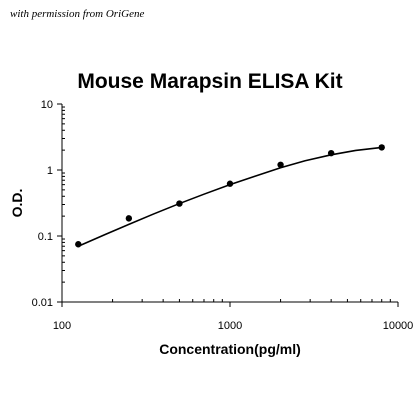 The image size is (420, 420). Describe the element at coordinates (398, 326) in the screenshot. I see `x-tick-label: 10000` at that location.